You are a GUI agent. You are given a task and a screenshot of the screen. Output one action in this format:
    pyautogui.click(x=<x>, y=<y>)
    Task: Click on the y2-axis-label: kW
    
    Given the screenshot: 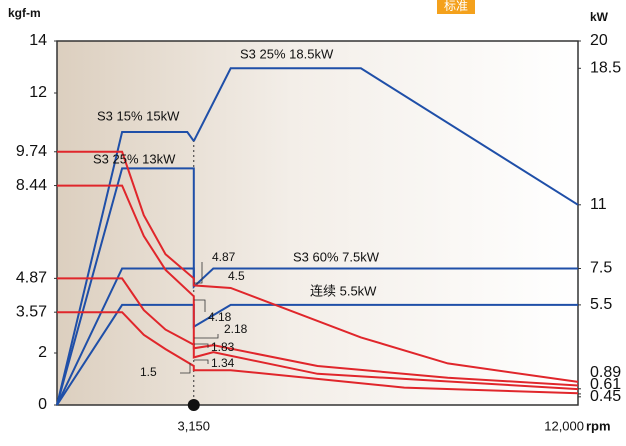 What is the action you would take?
    pyautogui.click(x=599, y=17)
    